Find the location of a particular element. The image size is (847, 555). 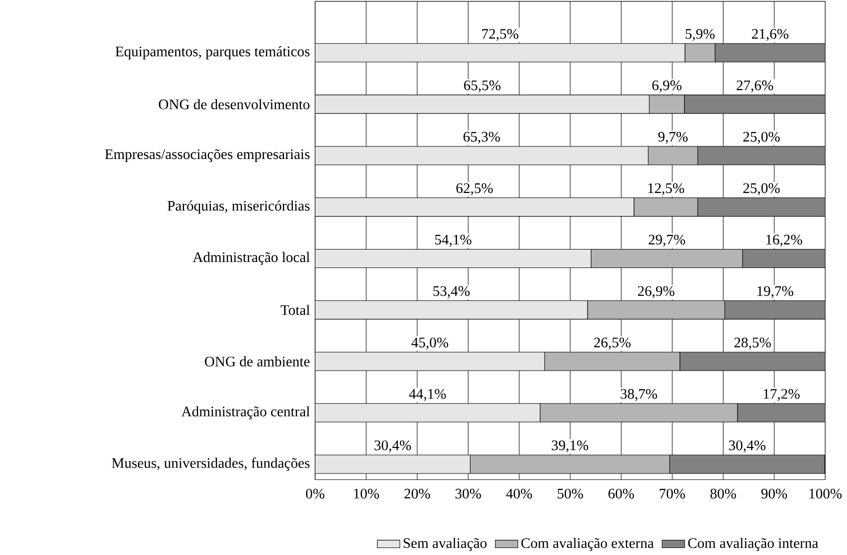

data-label: 54,1% is located at coordinates (453, 240).